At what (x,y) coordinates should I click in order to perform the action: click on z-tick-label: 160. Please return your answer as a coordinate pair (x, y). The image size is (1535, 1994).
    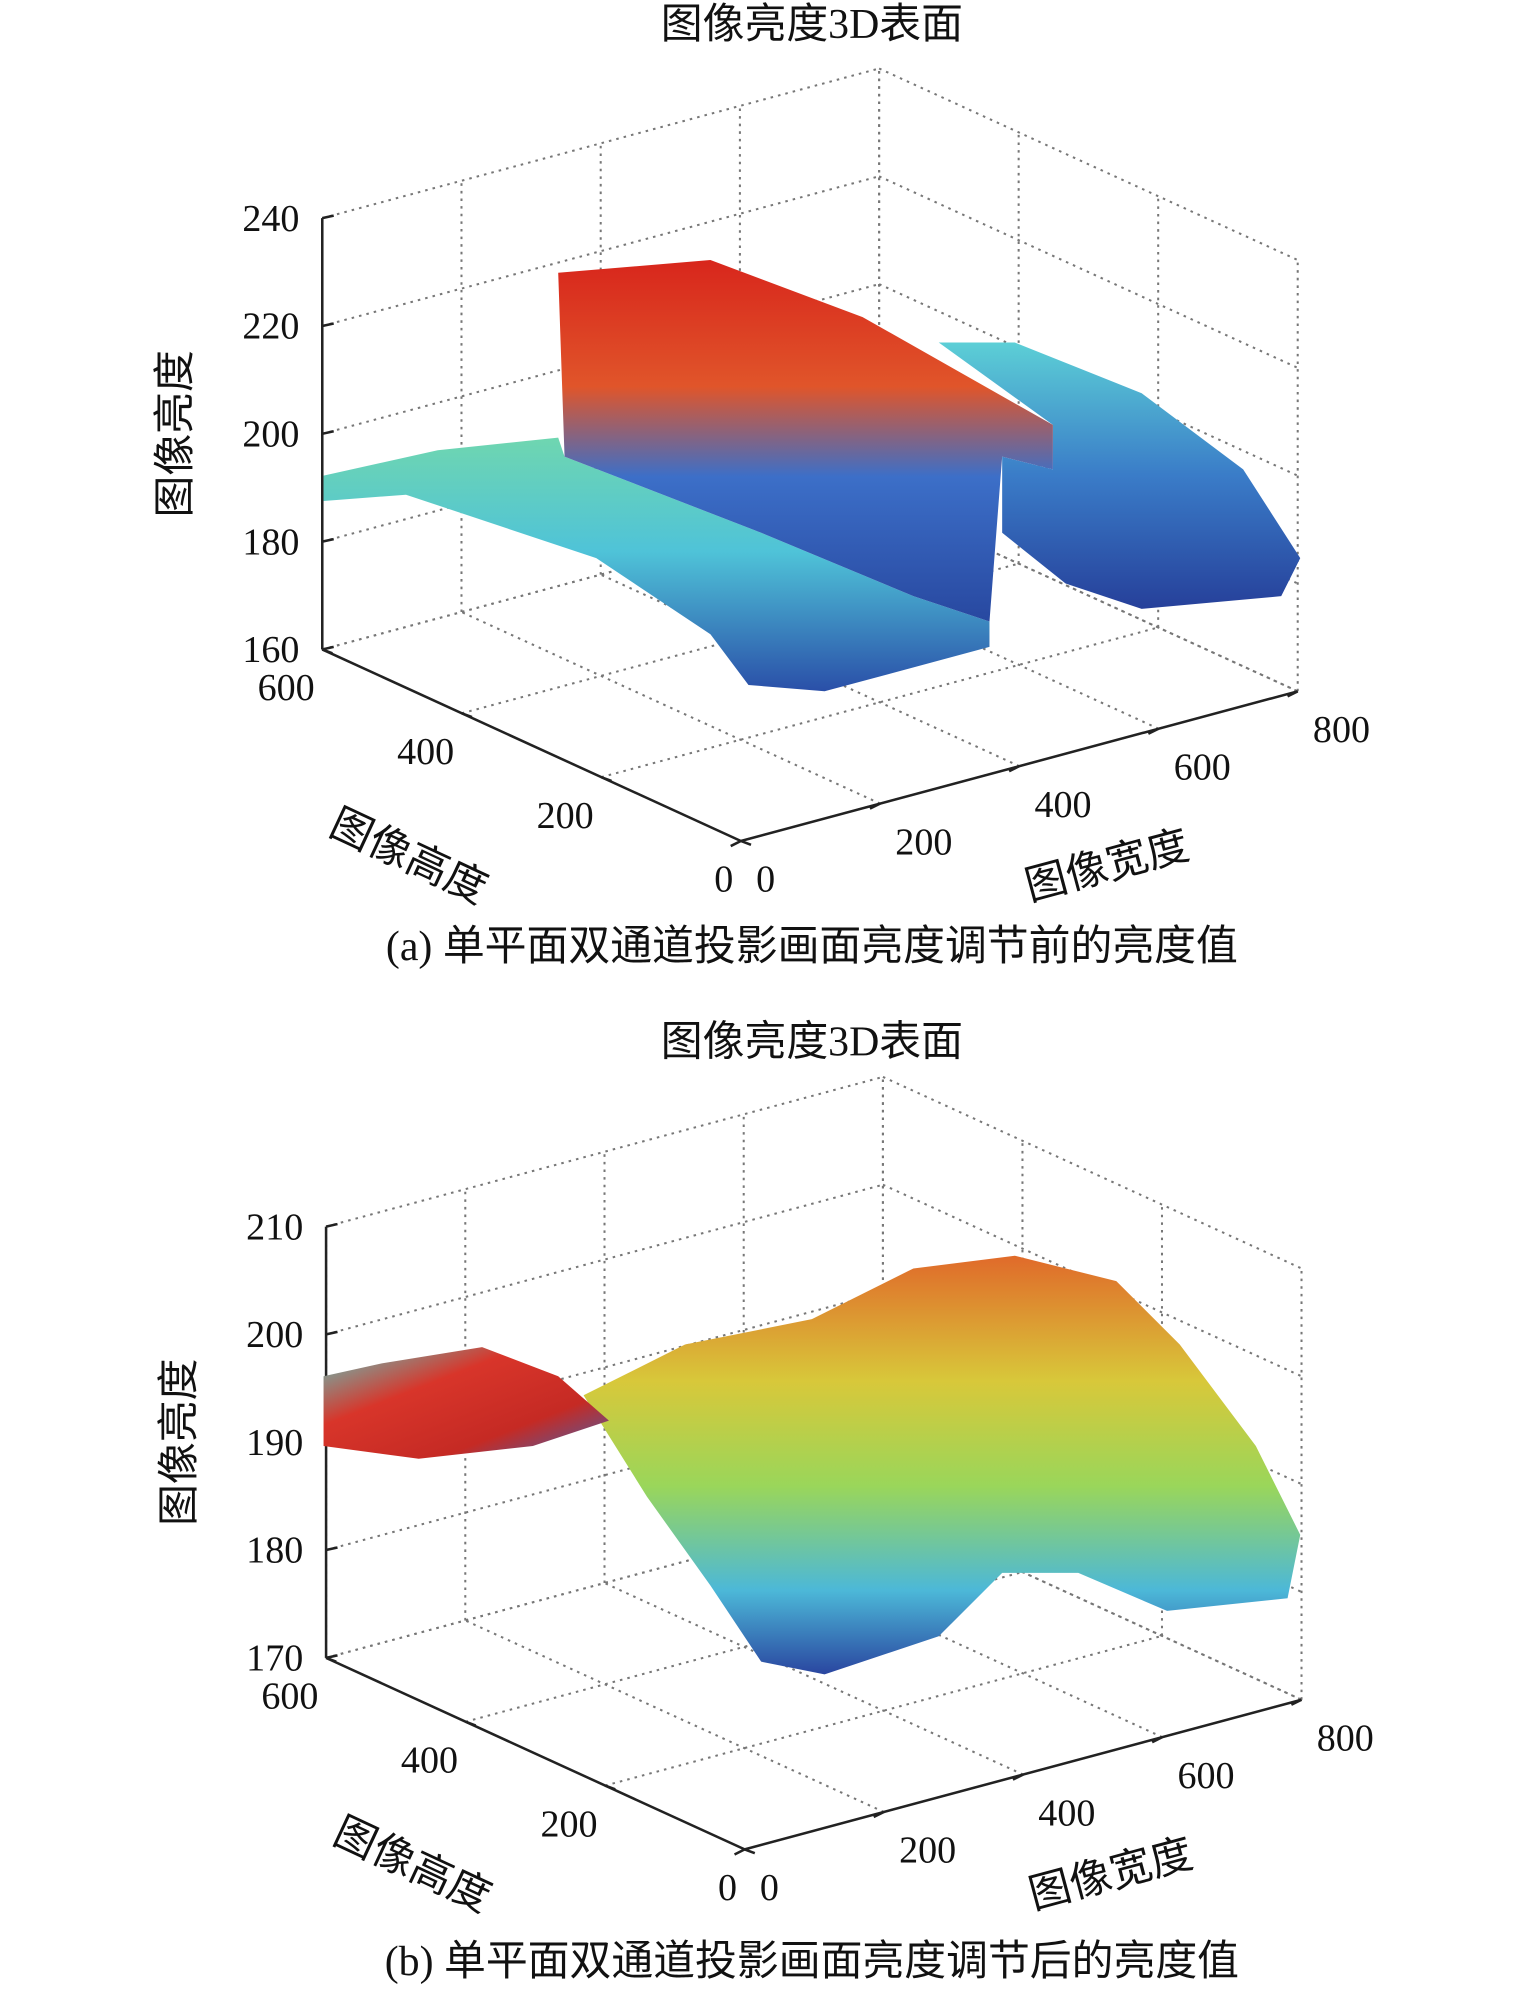
    Looking at the image, I should click on (270, 650).